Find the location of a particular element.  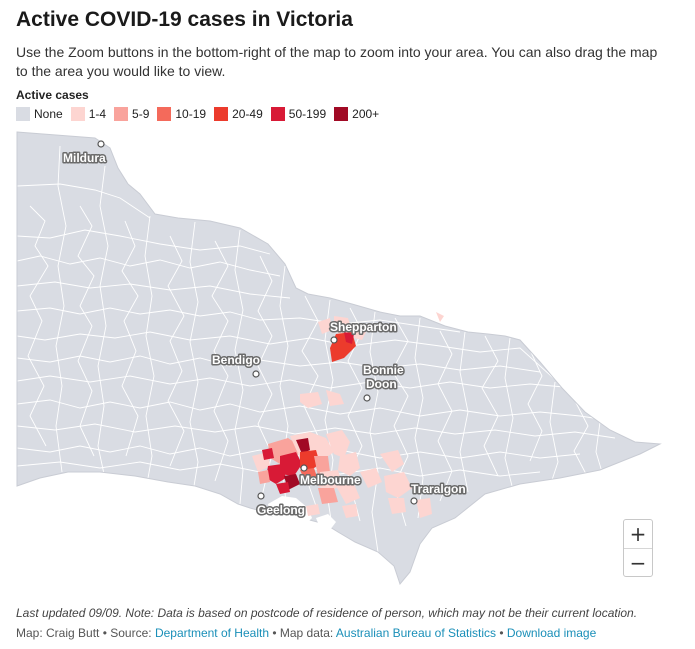

label-doon: Doon is located at coordinates (381, 384).